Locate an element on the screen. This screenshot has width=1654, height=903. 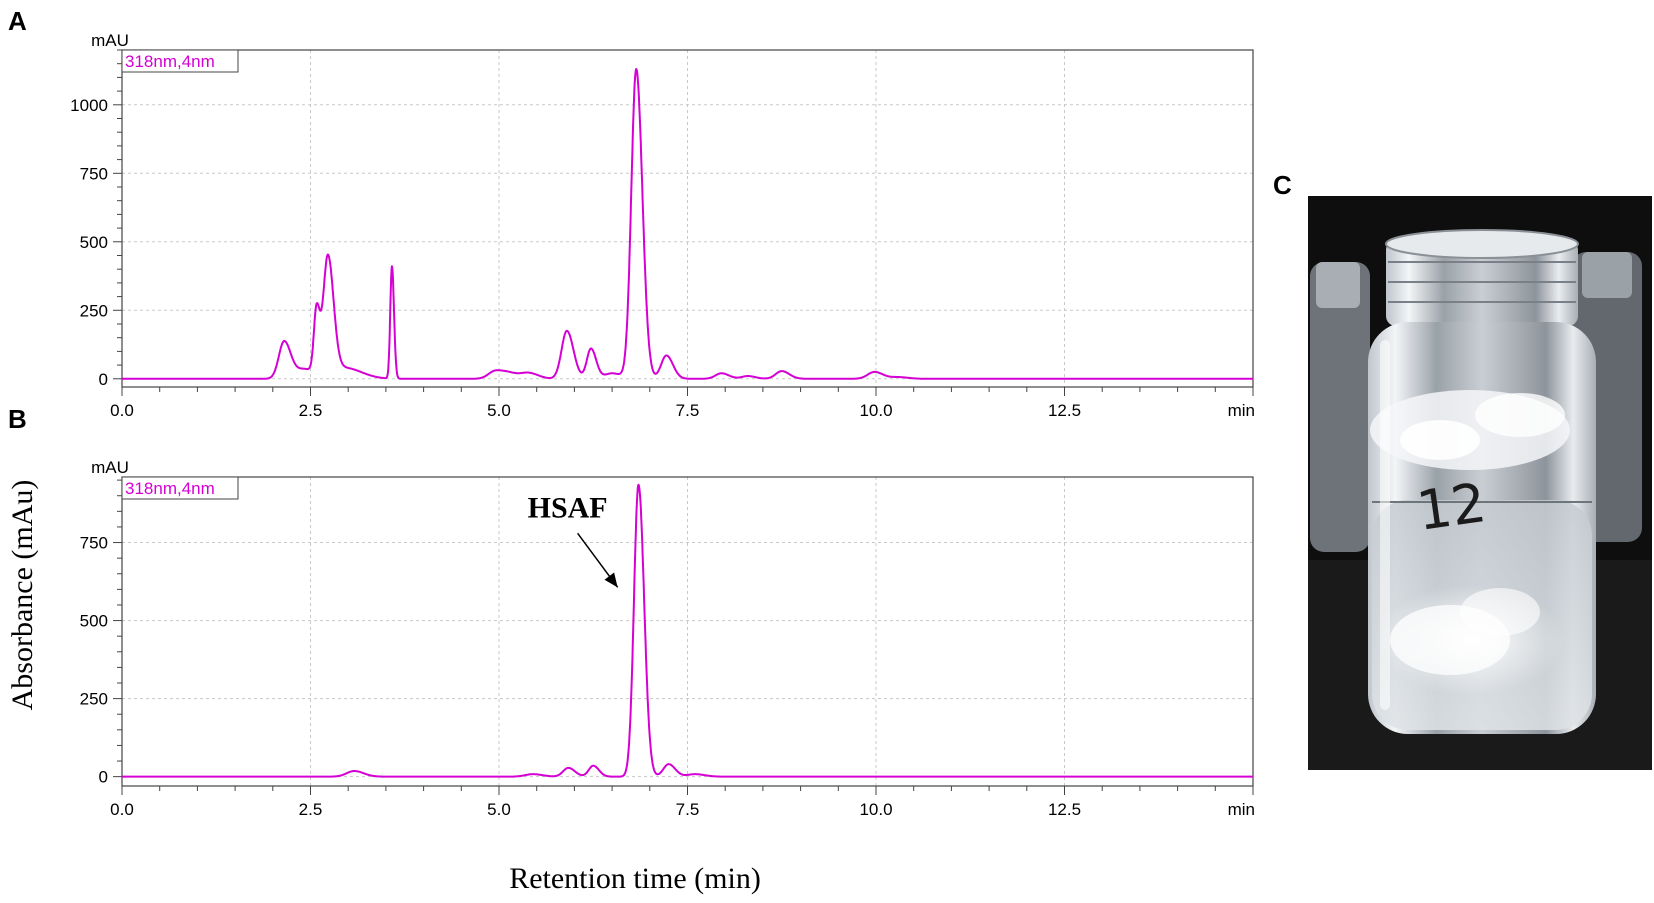
annotation-arrowhead is located at coordinates (611, 580).